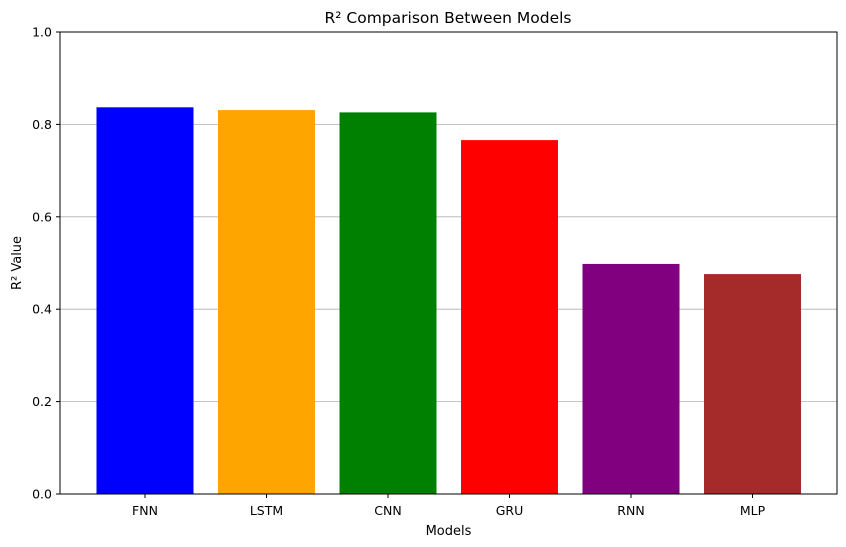  Describe the element at coordinates (510, 510) in the screenshot. I see `x-tick-label: GRU` at that location.